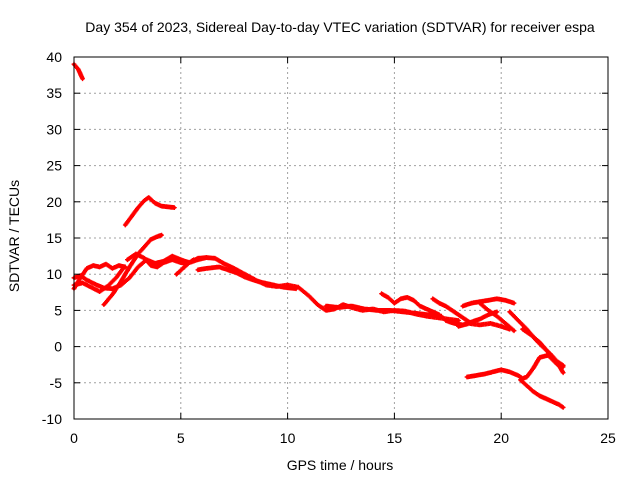 Image resolution: width=640 pixels, height=480 pixels. What do you see at coordinates (54, 274) in the screenshot?
I see `y-tick-label: 10` at bounding box center [54, 274].